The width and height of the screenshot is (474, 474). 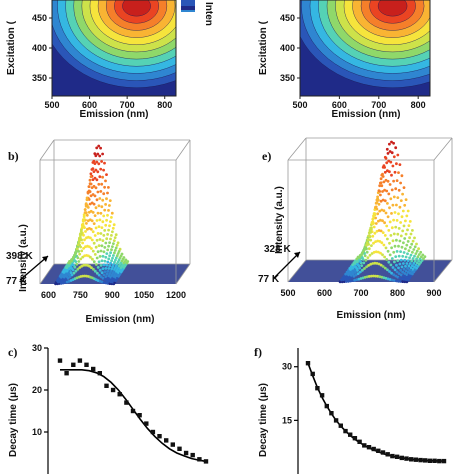 What do you see at coordinates (19, 256) in the screenshot?
I see `panel-b-temp-high: 398 K` at bounding box center [19, 256].